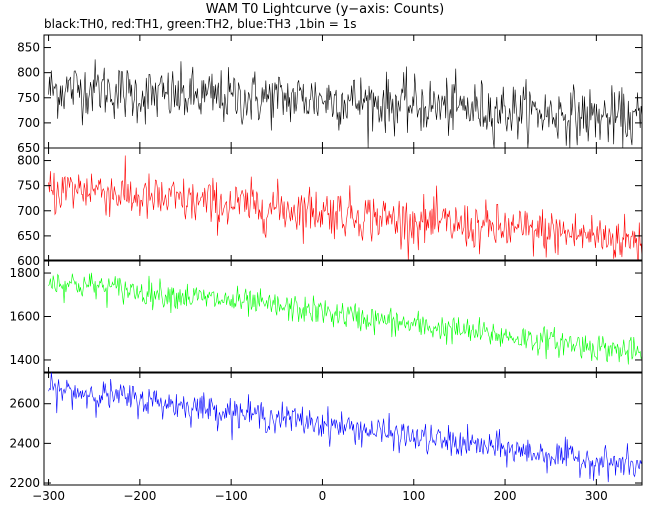  What do you see at coordinates (24, 360) in the screenshot?
I see `y-tick-label: 1400` at bounding box center [24, 360].